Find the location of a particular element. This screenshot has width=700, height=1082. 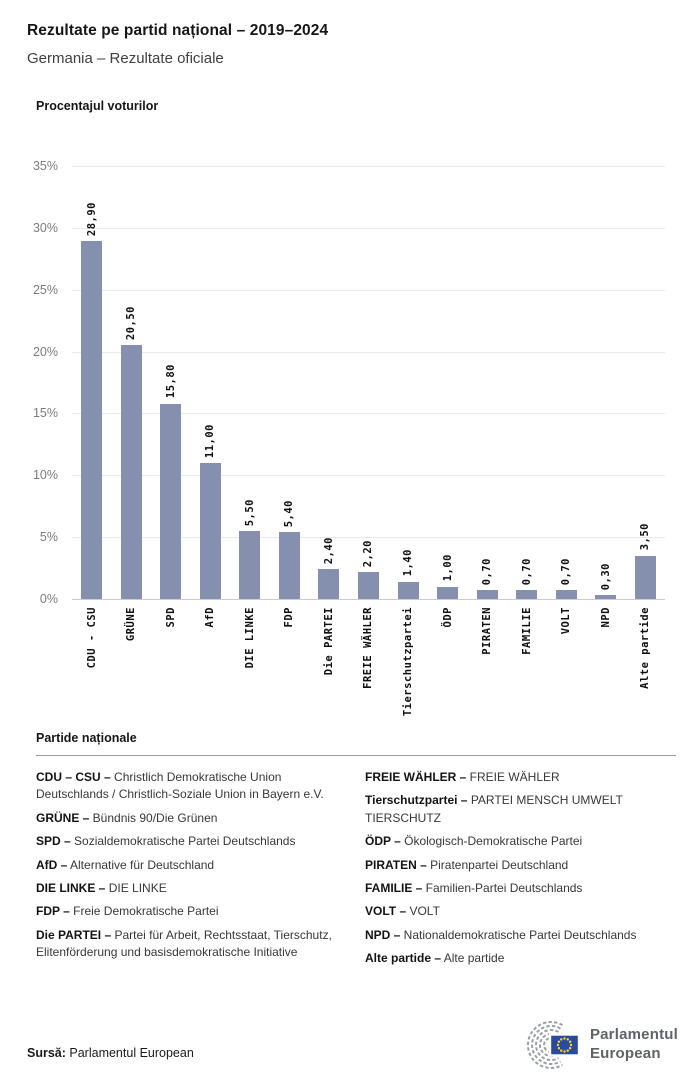

legend-item-abbr: CDU – CSU – is located at coordinates (73, 777).